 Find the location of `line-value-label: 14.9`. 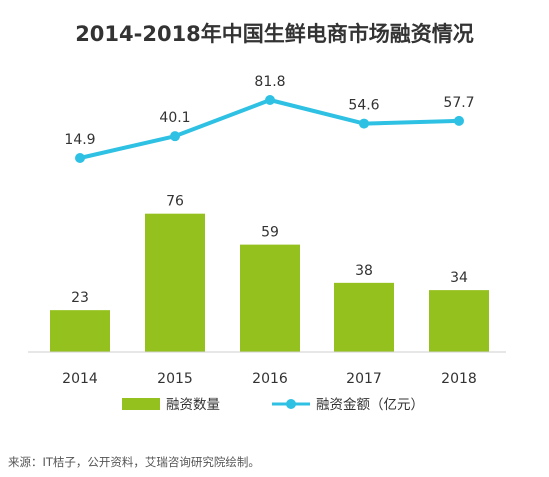

line-value-label: 14.9 is located at coordinates (79, 140).